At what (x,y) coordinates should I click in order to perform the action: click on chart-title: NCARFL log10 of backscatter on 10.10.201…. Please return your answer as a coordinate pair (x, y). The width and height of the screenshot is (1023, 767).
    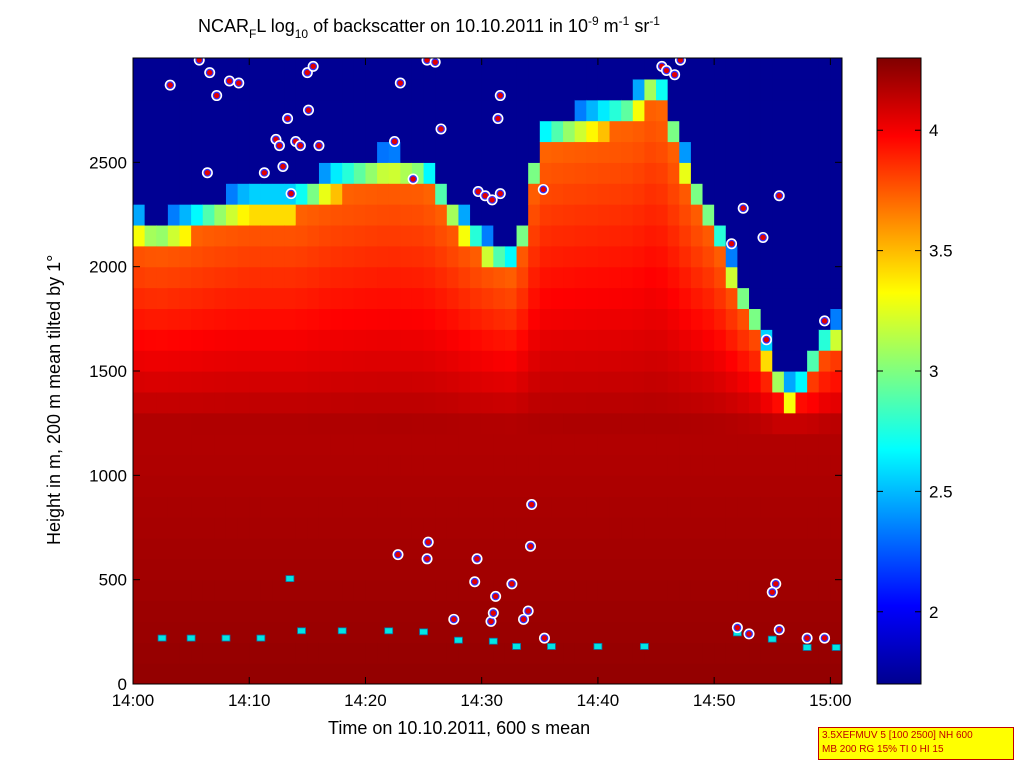
    Looking at the image, I should click on (429, 27).